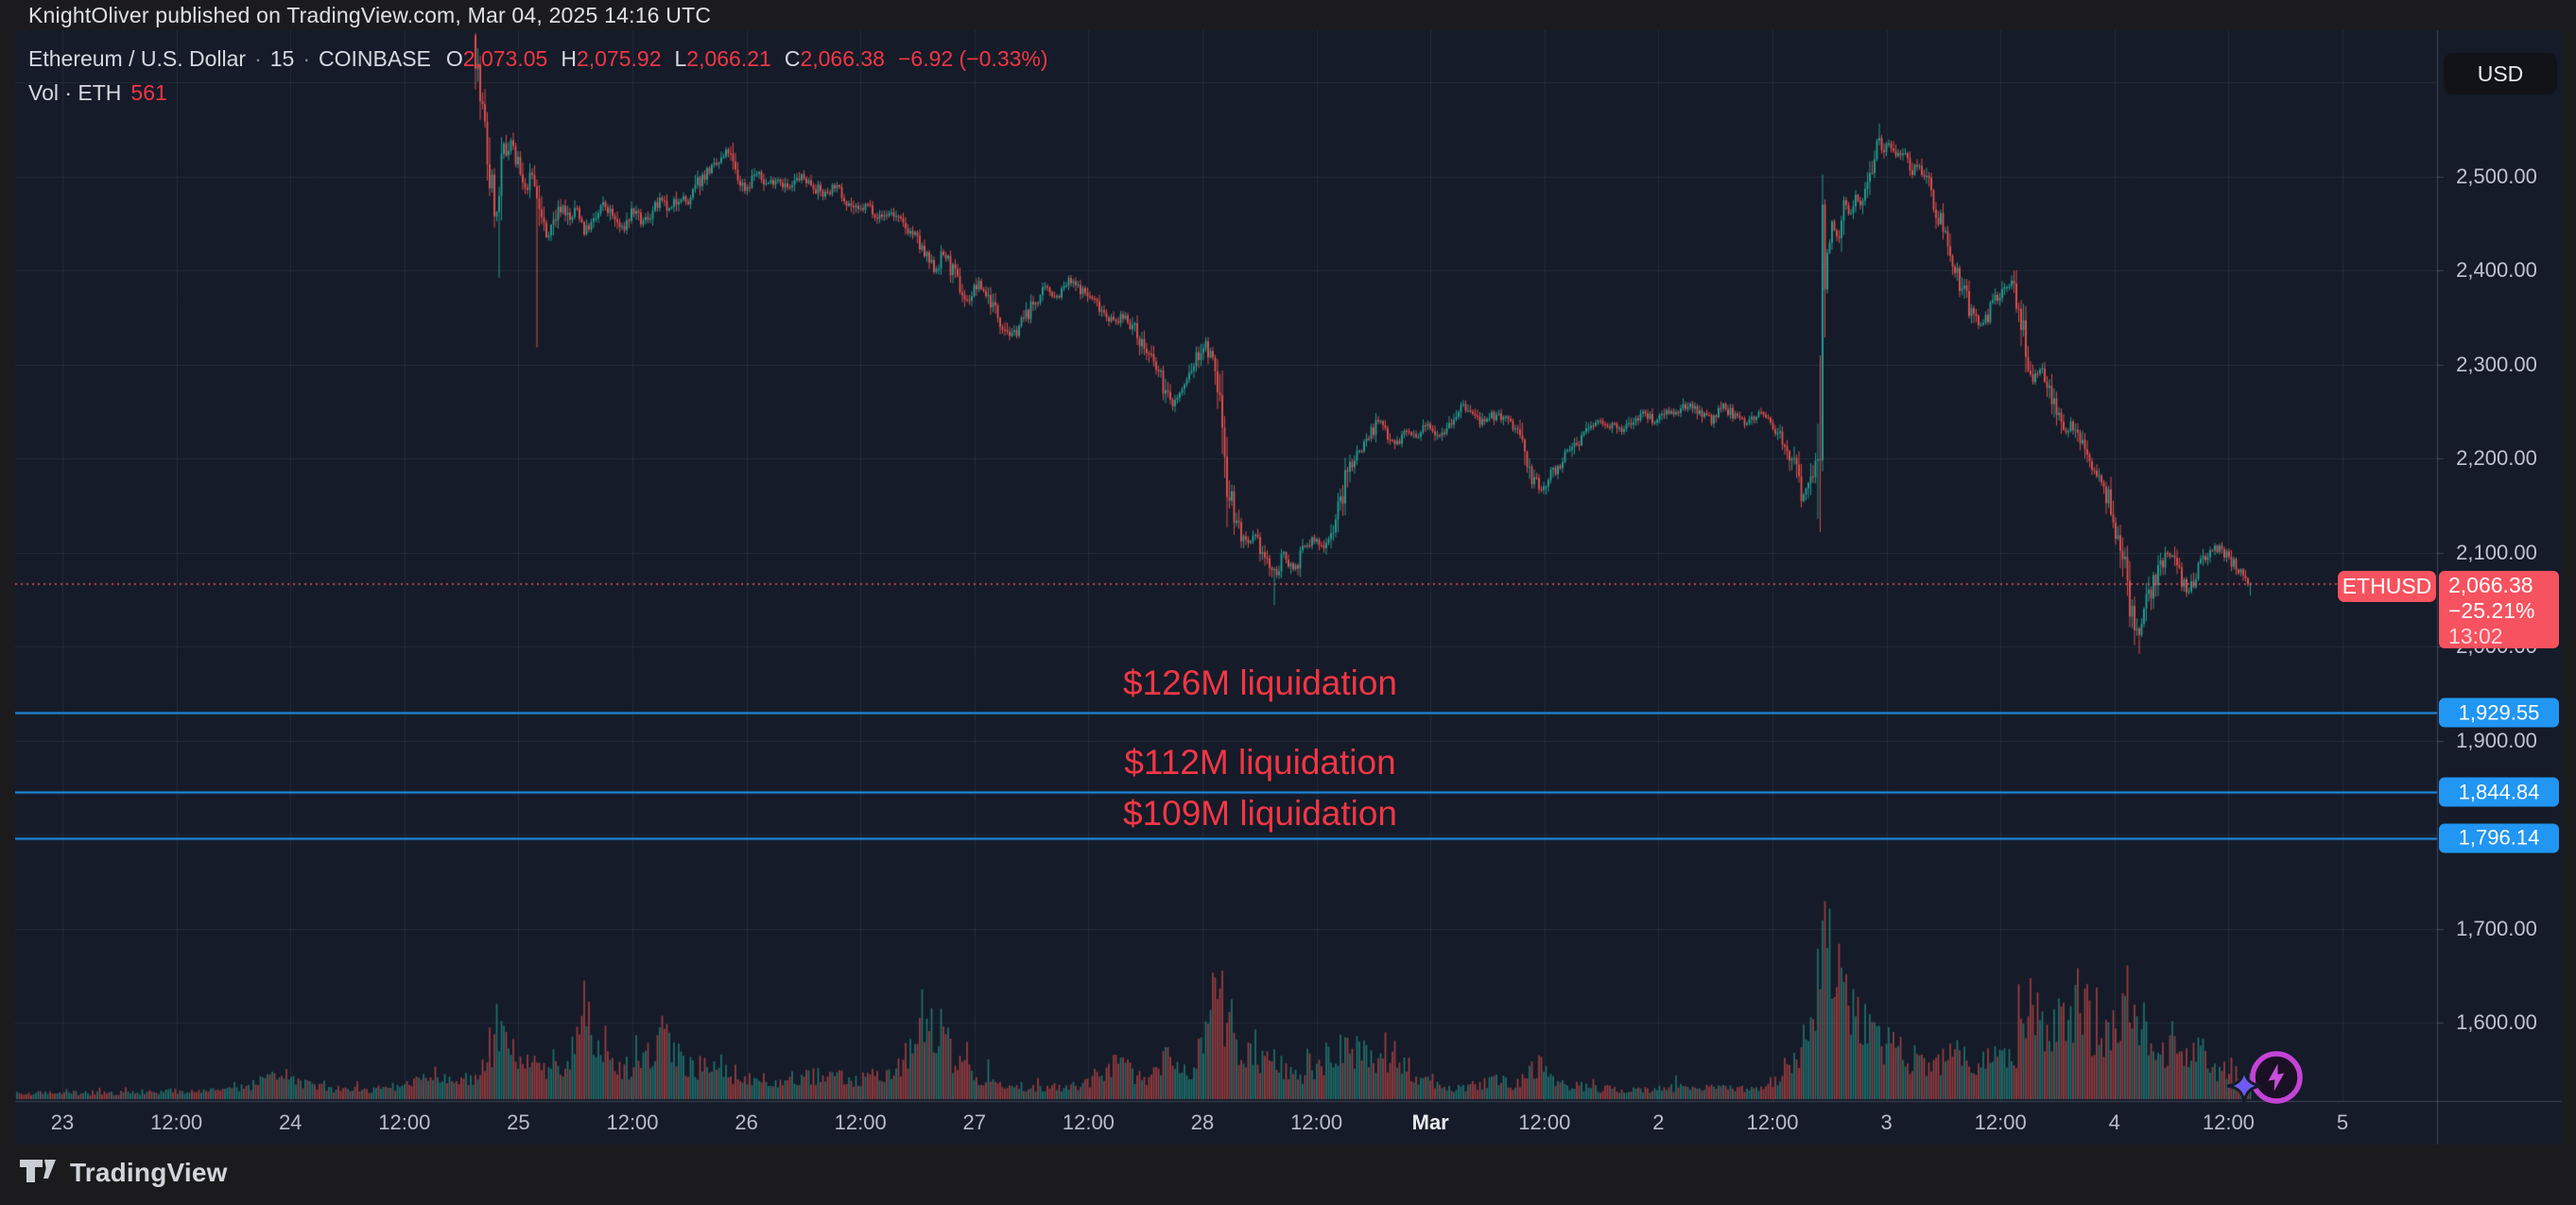  Describe the element at coordinates (2496, 552) in the screenshot. I see `price-axis-label: 2,100.00` at that location.